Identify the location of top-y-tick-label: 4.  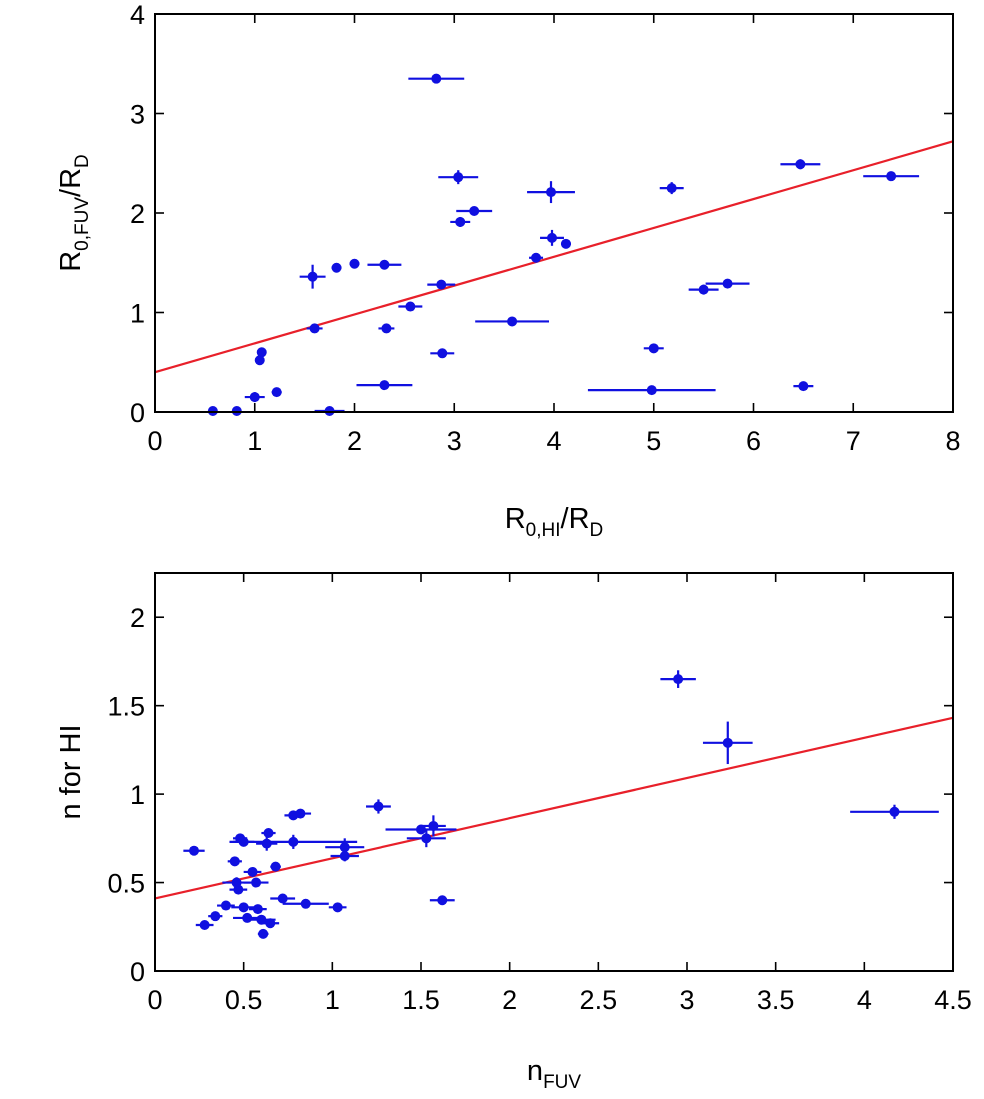
(137, 15).